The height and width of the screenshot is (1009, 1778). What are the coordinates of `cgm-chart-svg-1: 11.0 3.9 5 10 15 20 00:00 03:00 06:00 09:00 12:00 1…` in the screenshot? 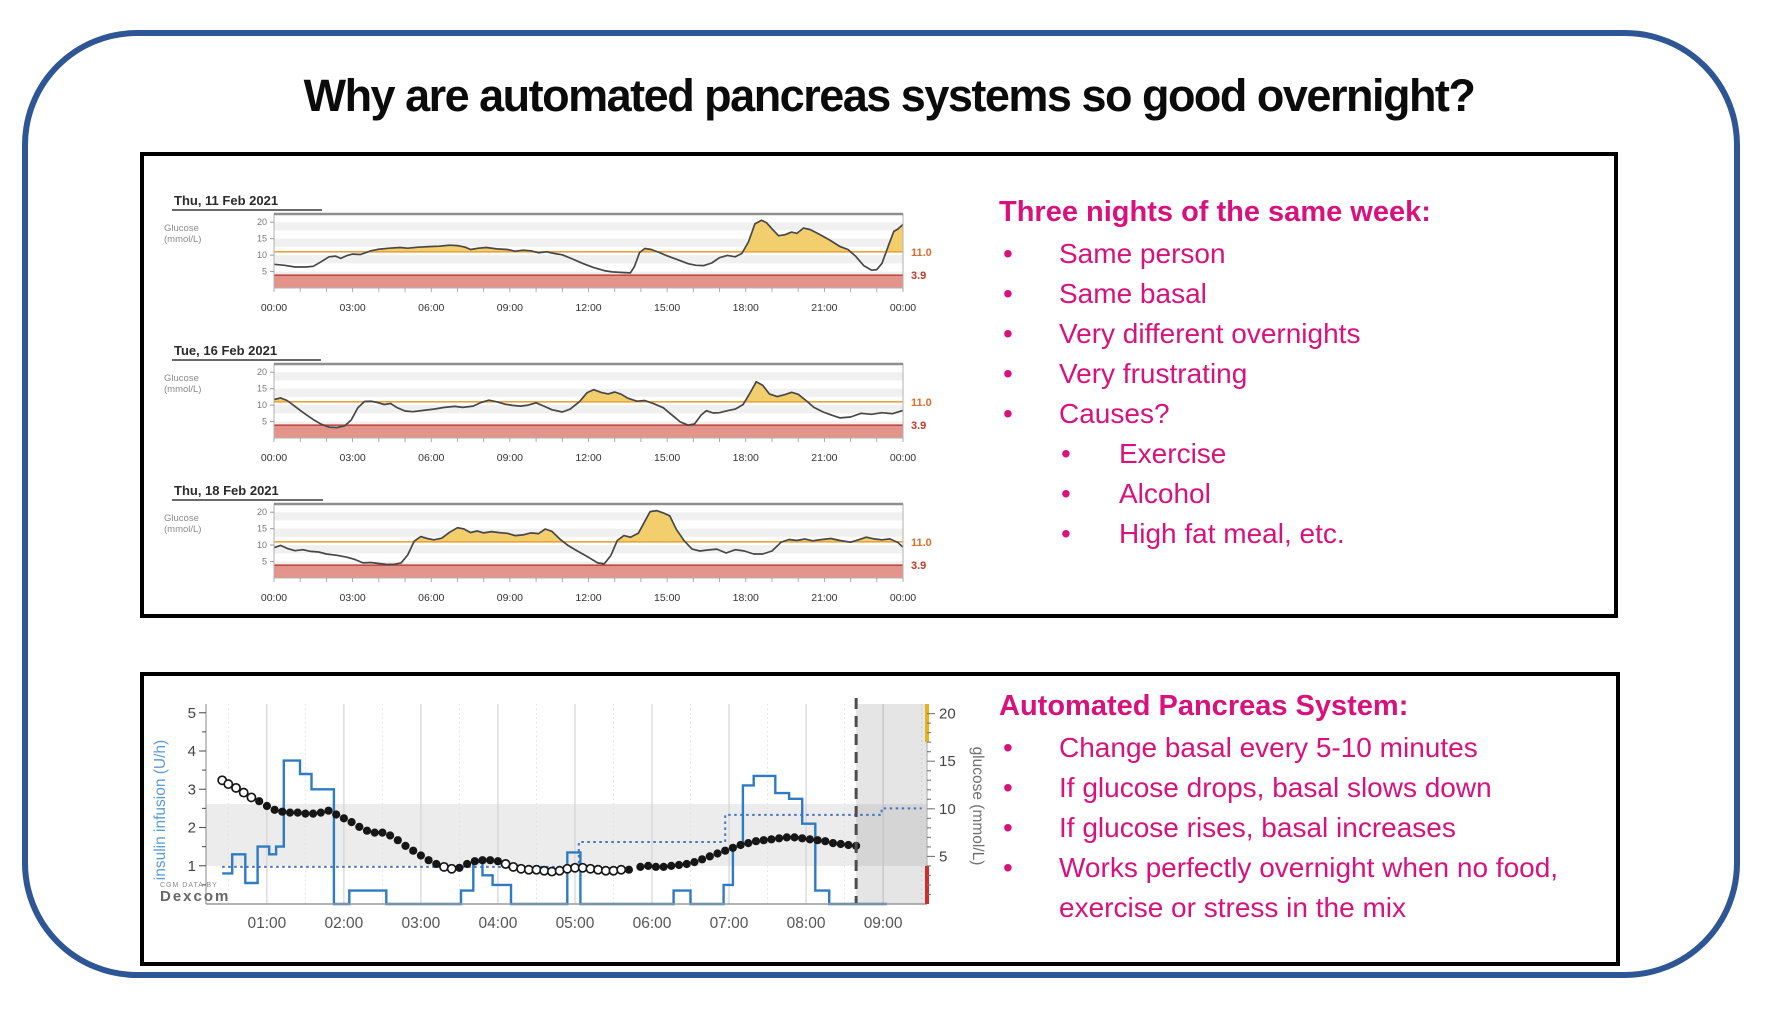 It's located at (548, 263).